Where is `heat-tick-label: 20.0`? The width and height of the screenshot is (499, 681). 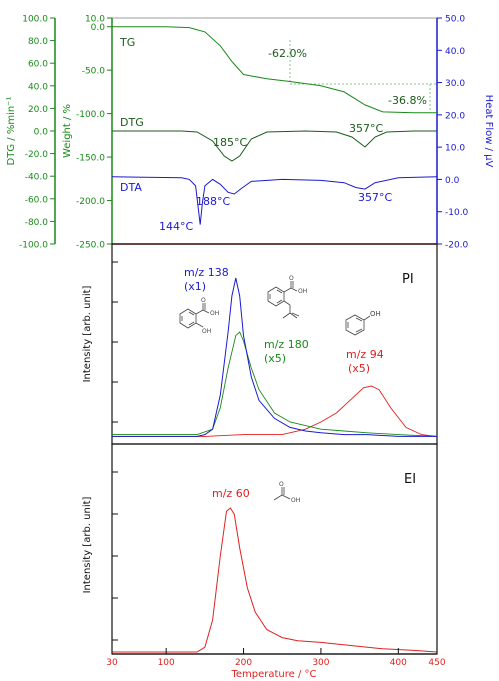 heat-tick-label: 20.0 is located at coordinates (455, 116).